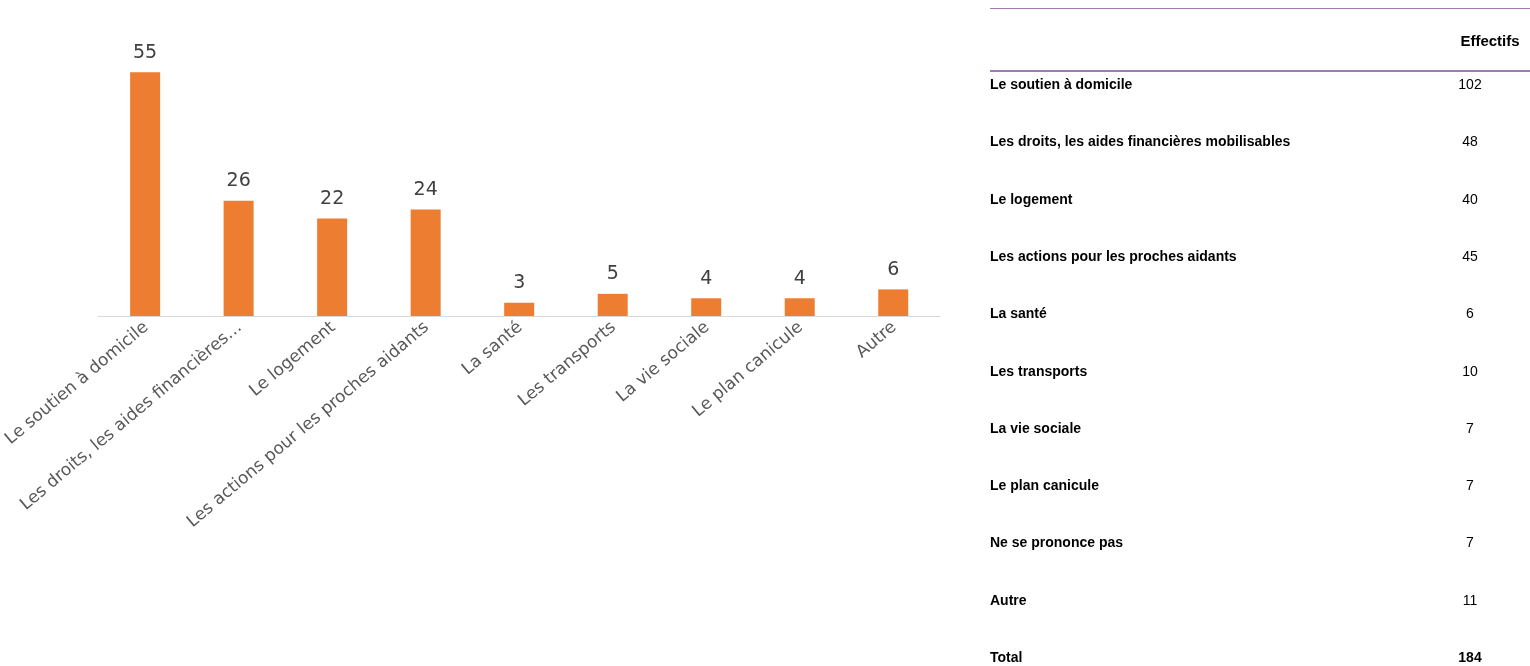 Image resolution: width=1530 pixels, height=666 pixels. I want to click on data-label: 55, so click(145, 50).